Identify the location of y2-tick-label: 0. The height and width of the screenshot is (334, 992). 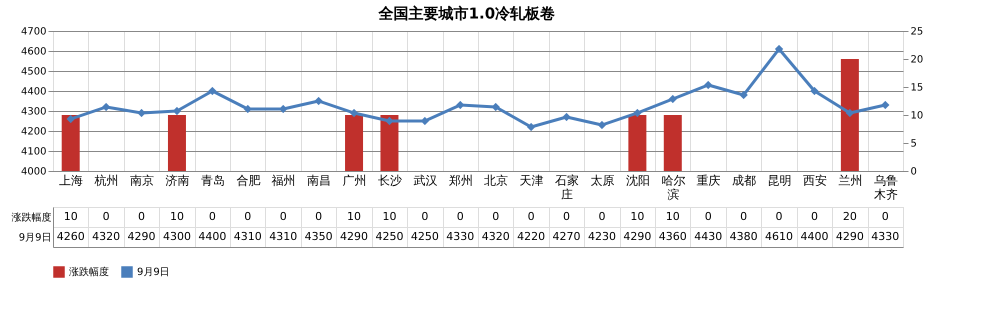
(913, 172).